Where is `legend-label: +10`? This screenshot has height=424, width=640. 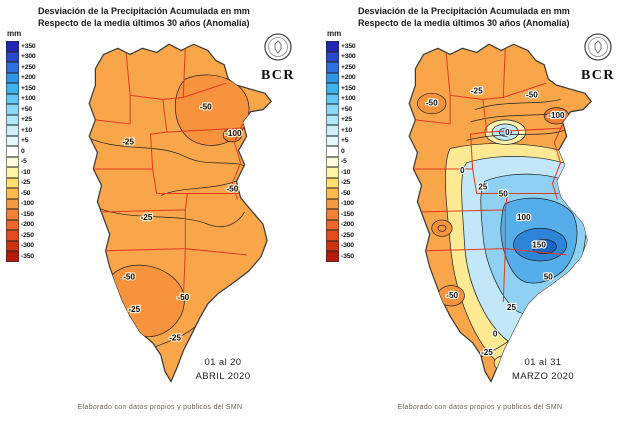 legend-label: +10 is located at coordinates (26, 130).